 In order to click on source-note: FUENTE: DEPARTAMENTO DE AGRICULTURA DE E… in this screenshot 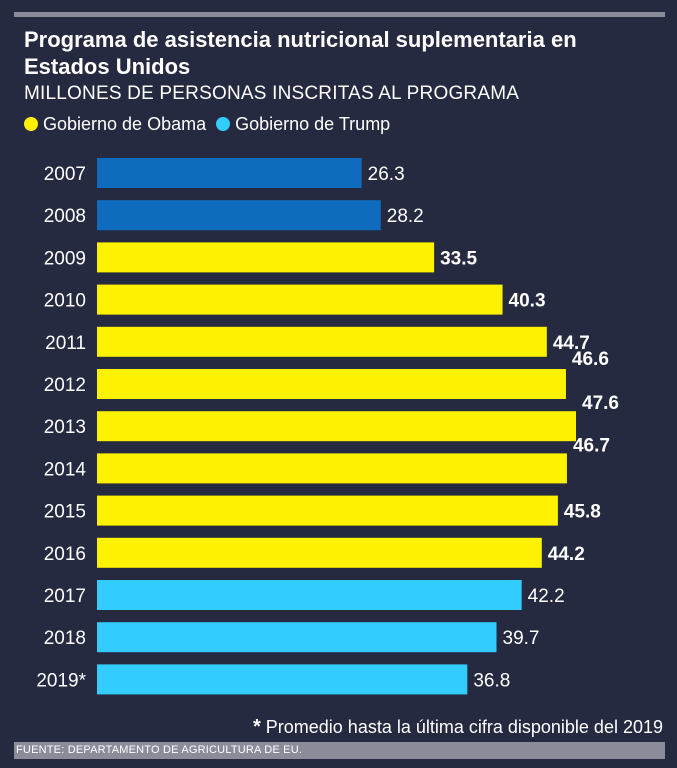, I will do `click(339, 750)`.